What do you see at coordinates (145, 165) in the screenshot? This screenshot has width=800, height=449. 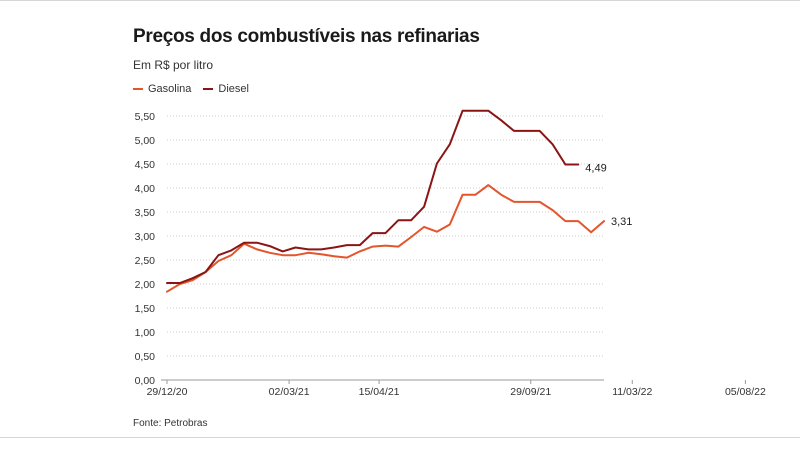 I see `y-tick-label: 4,50` at bounding box center [145, 165].